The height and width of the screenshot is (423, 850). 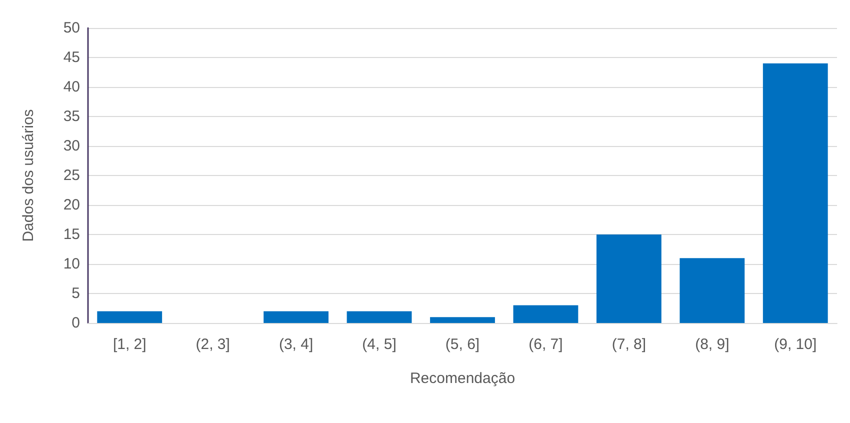 I want to click on x-tick-label: (5, 6], so click(x=462, y=344).